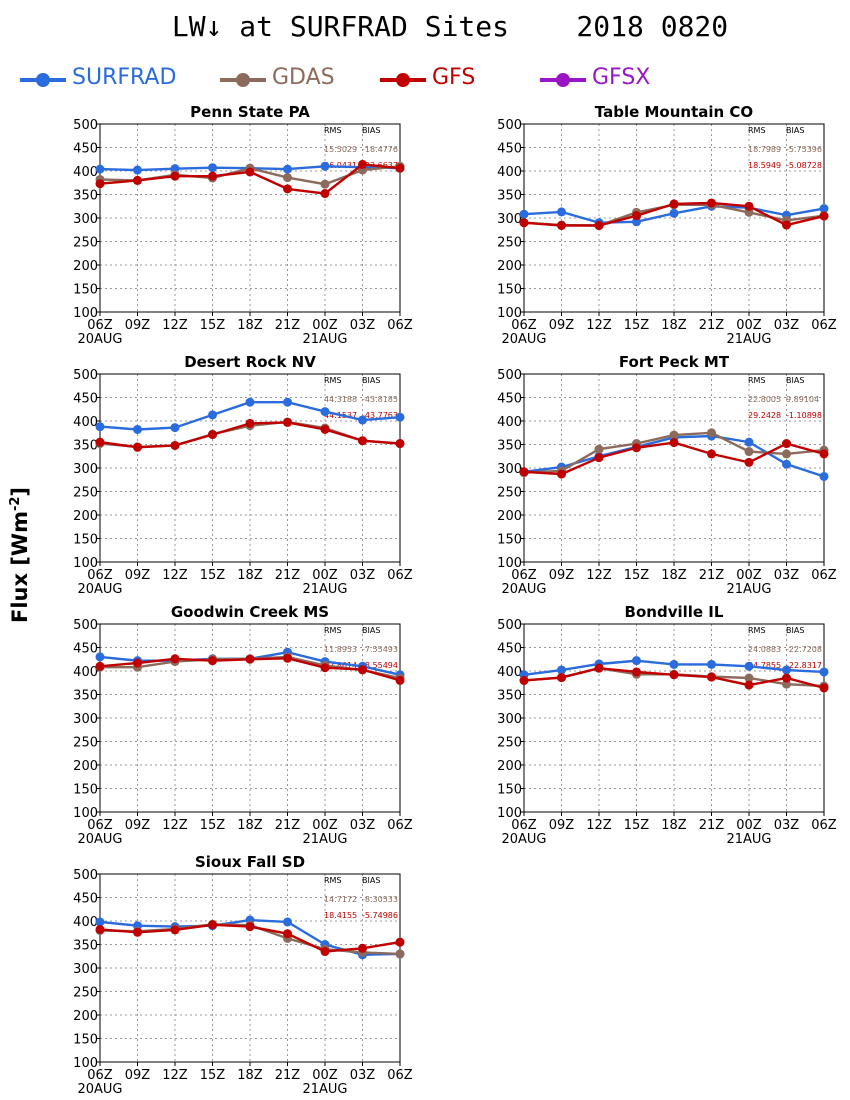 This screenshot has width=850, height=1100. What do you see at coordinates (85, 196) in the screenshot?
I see `y-tick-label: 350` at bounding box center [85, 196].